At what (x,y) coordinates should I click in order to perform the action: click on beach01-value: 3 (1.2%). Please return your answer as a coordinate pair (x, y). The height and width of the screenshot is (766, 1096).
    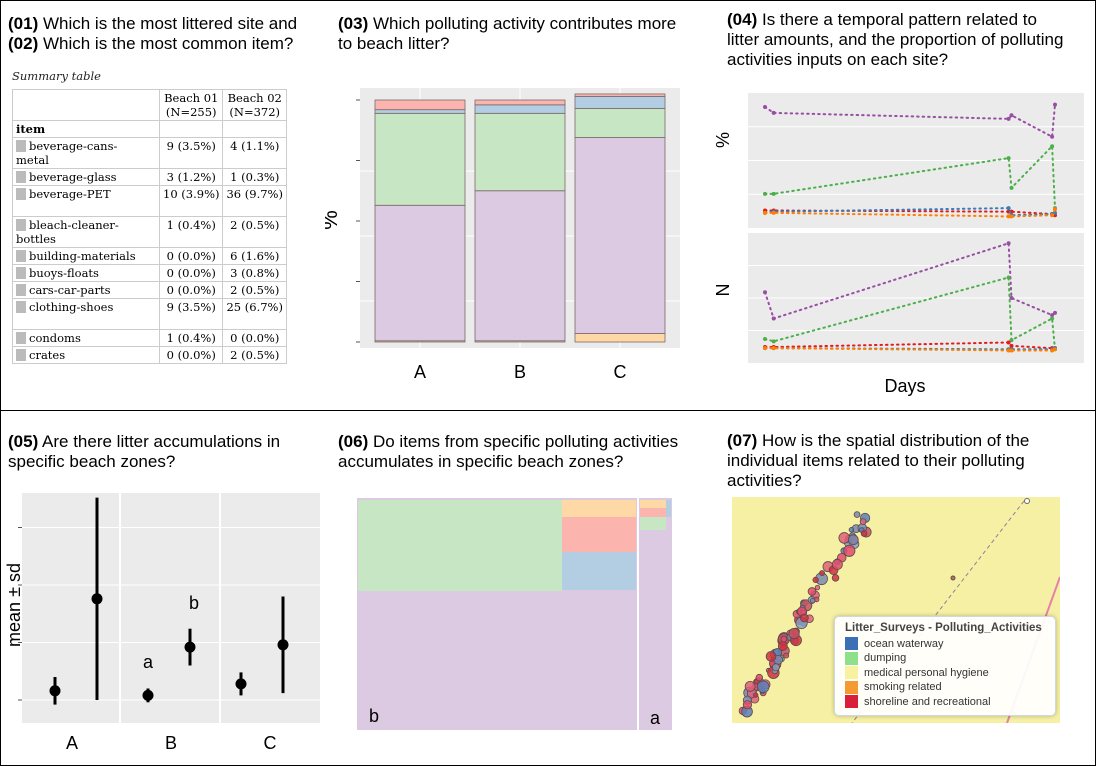
    Looking at the image, I should click on (191, 177).